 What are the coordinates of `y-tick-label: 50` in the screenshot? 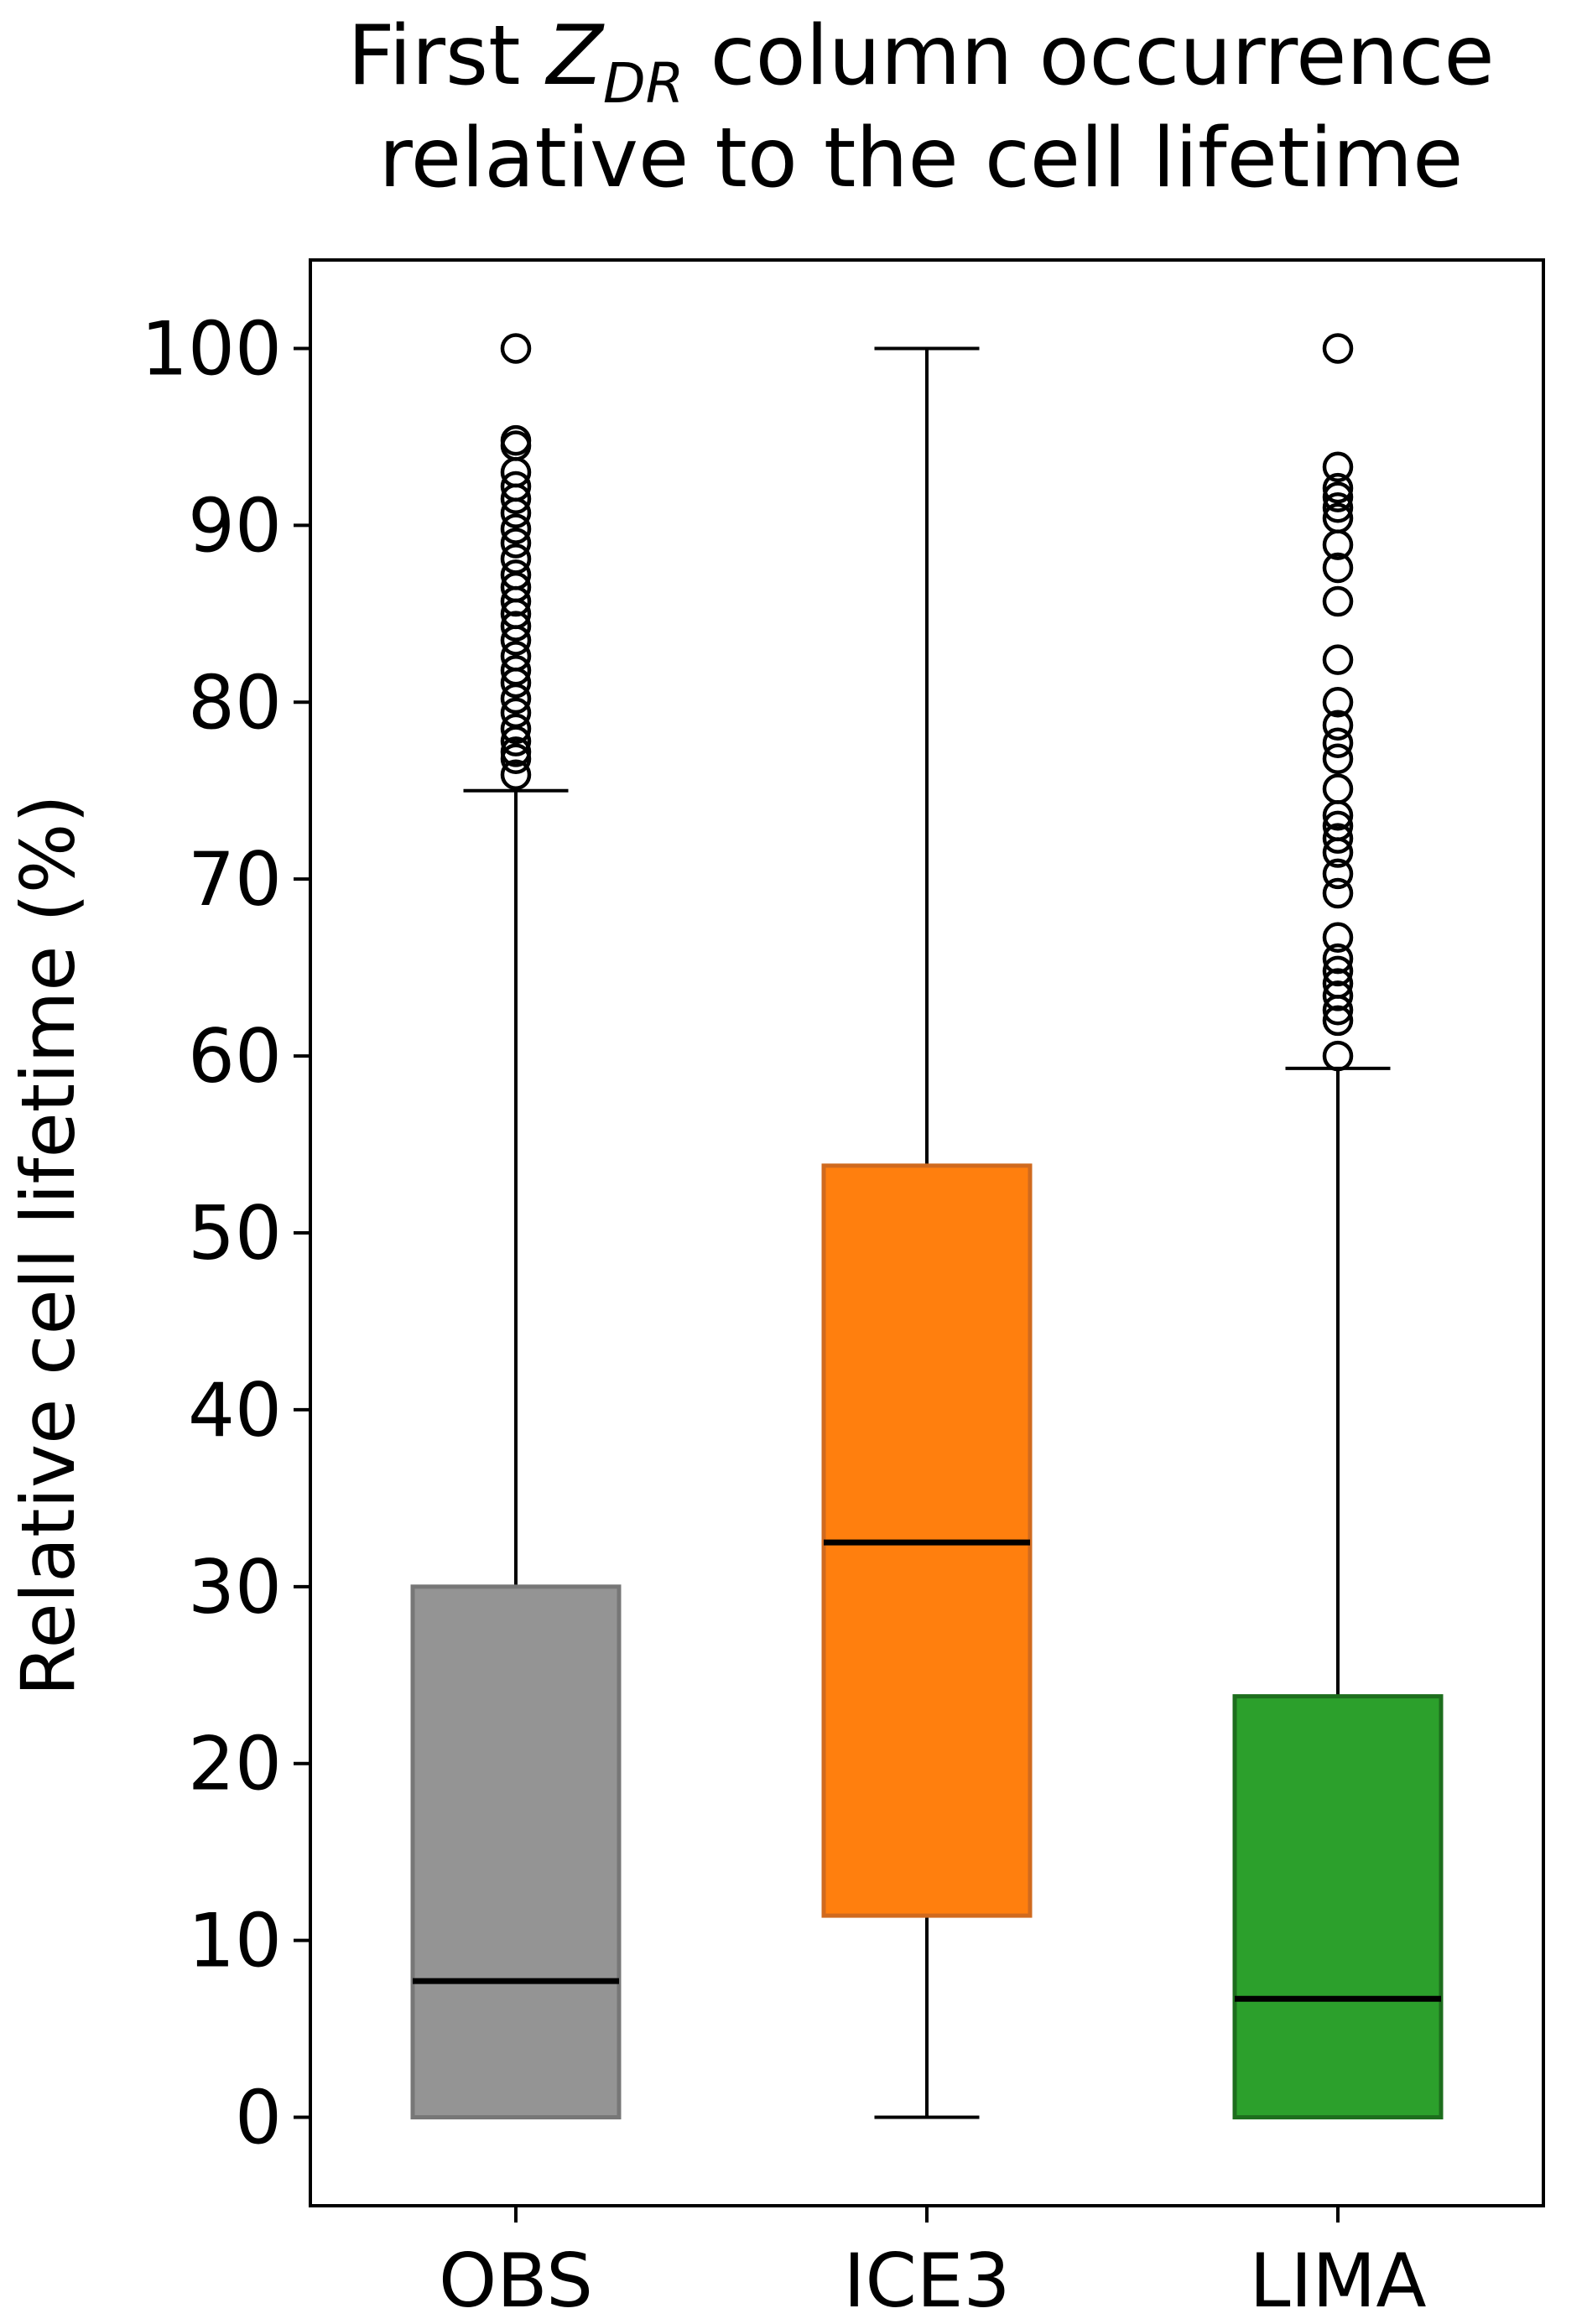 It's located at (235, 1233).